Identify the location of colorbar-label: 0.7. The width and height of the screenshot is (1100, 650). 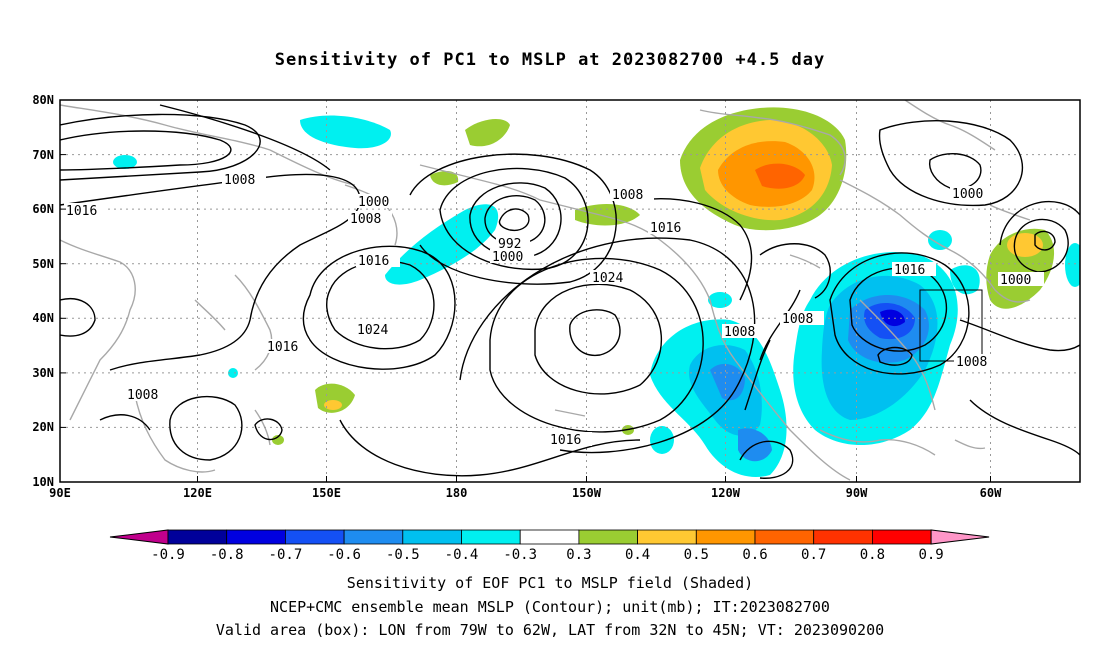
(813, 555).